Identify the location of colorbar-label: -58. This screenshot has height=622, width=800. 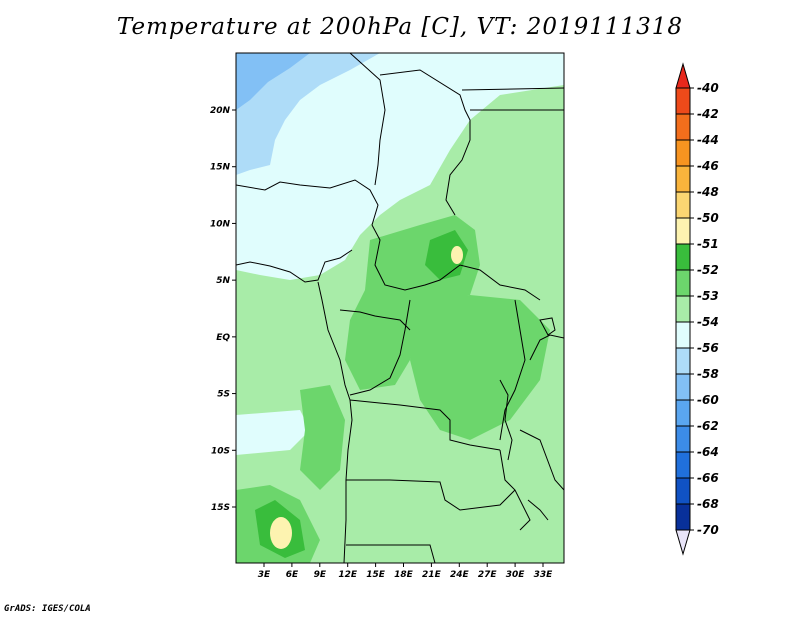
(708, 374).